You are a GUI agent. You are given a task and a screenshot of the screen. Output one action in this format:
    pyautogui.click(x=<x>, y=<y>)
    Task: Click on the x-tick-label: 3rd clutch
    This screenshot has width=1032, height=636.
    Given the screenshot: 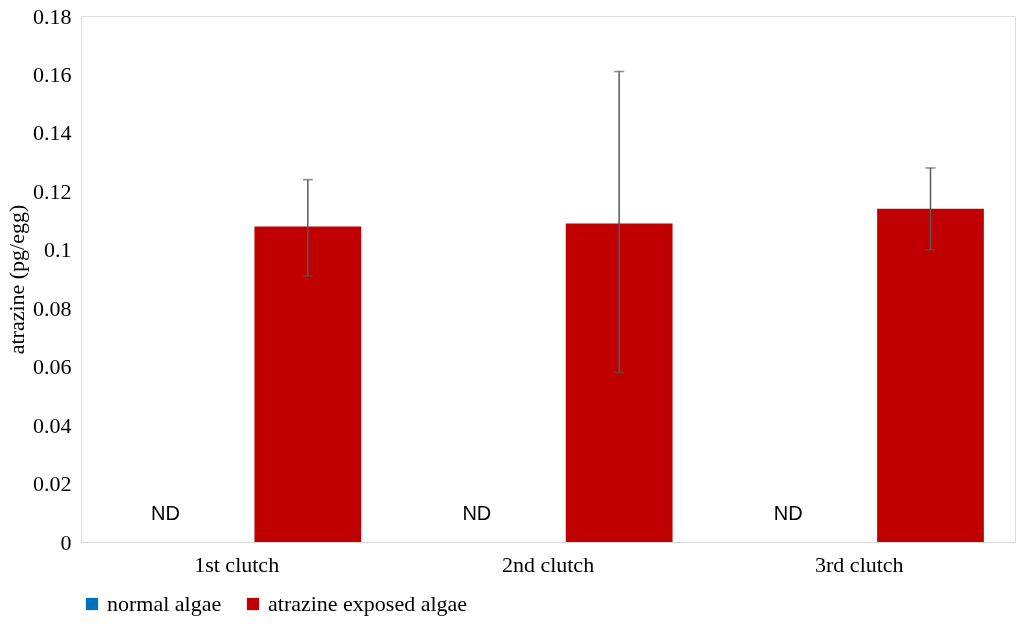 What is the action you would take?
    pyautogui.click(x=859, y=564)
    